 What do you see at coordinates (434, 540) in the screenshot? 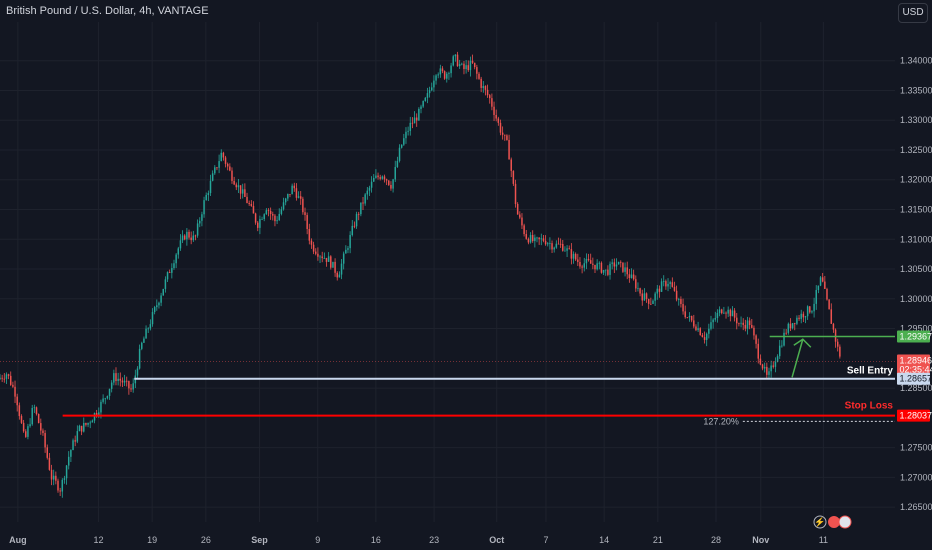
I see `x-tick-label: 23` at bounding box center [434, 540].